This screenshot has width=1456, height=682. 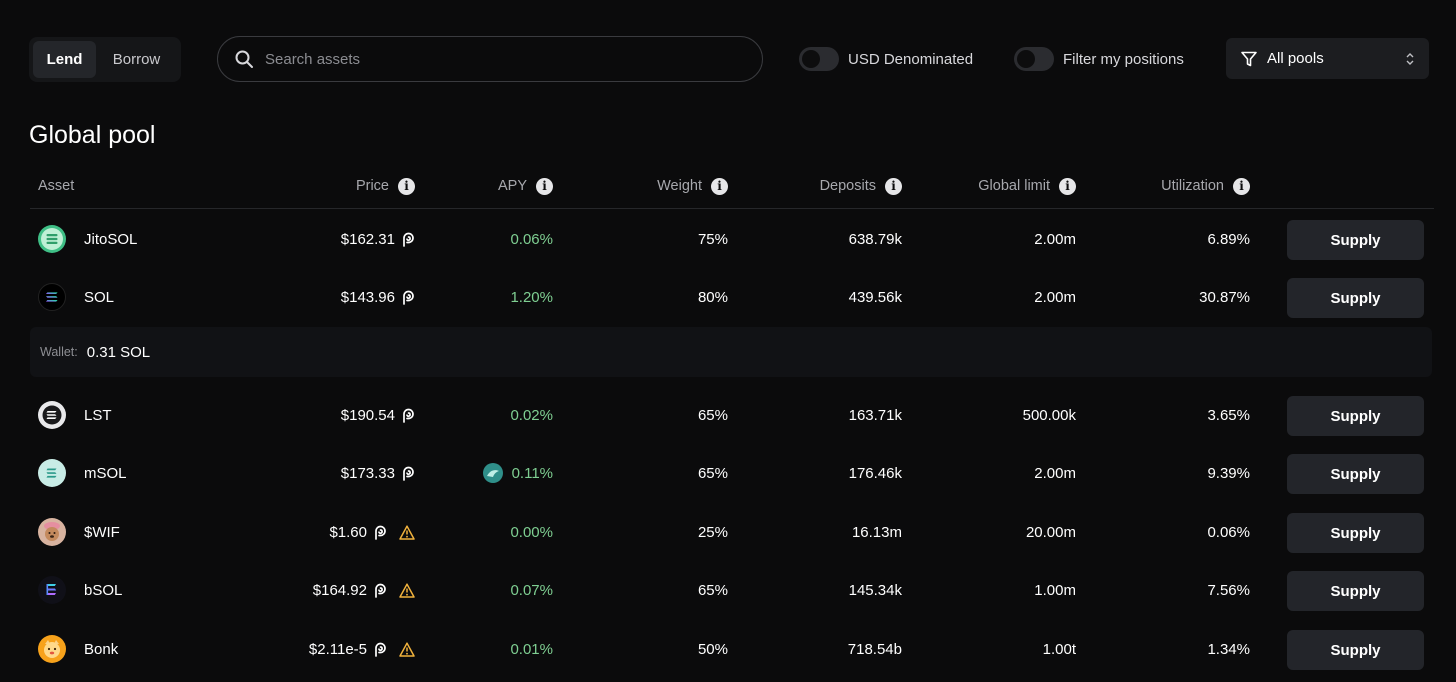 I want to click on price-cell: $2.11e-5, so click(x=312, y=649).